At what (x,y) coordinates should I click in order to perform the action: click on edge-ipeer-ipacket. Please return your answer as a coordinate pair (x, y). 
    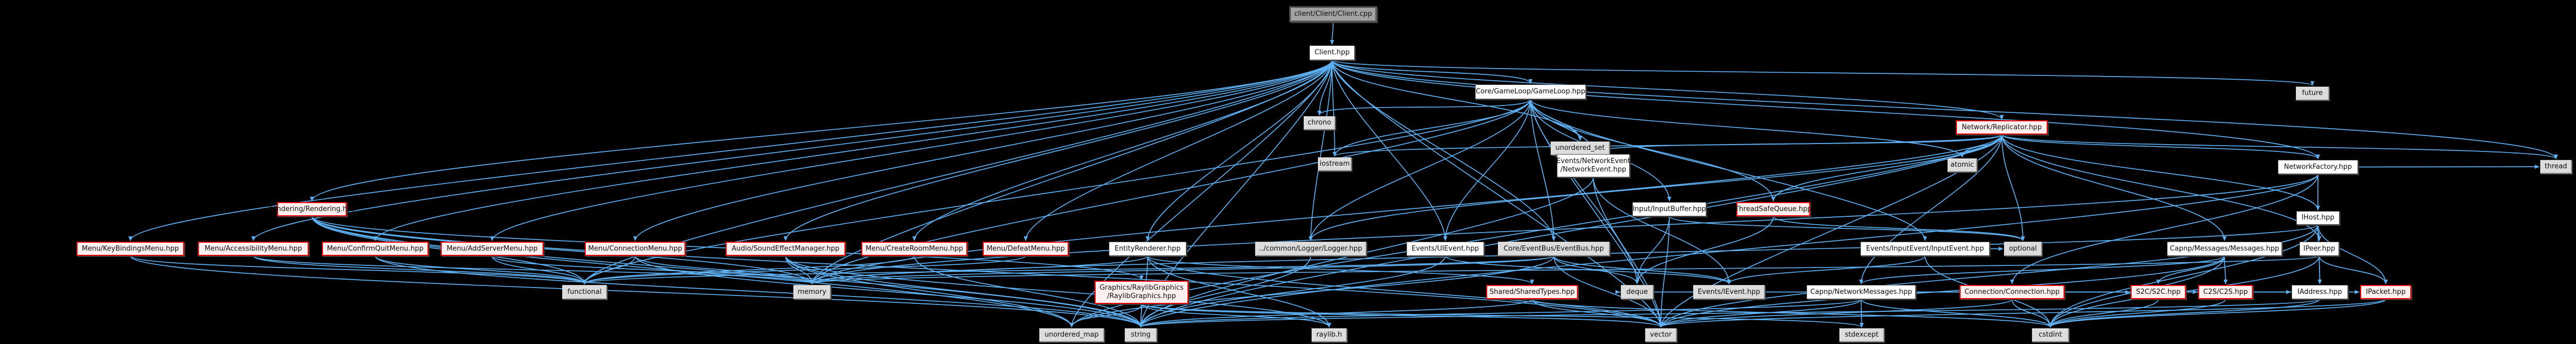
    Looking at the image, I should click on (2353, 269).